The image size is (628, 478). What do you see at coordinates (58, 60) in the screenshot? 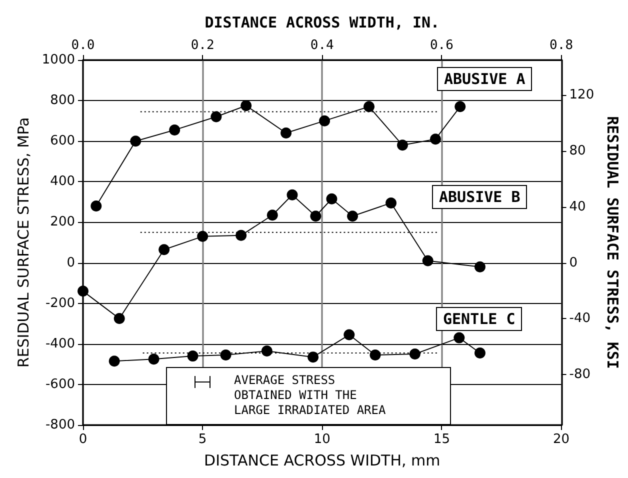
I see `y-tick-label: 1000` at bounding box center [58, 60].